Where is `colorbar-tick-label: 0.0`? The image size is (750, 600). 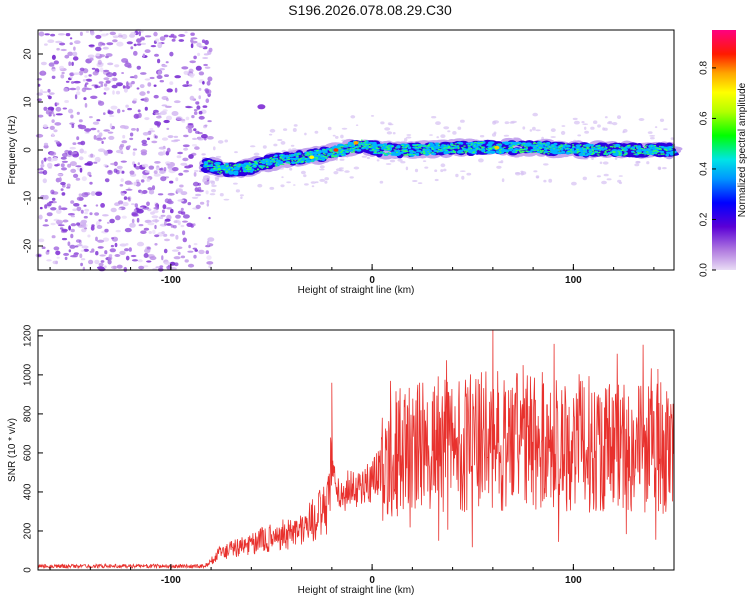
colorbar-tick-label: 0.0 is located at coordinates (704, 270).